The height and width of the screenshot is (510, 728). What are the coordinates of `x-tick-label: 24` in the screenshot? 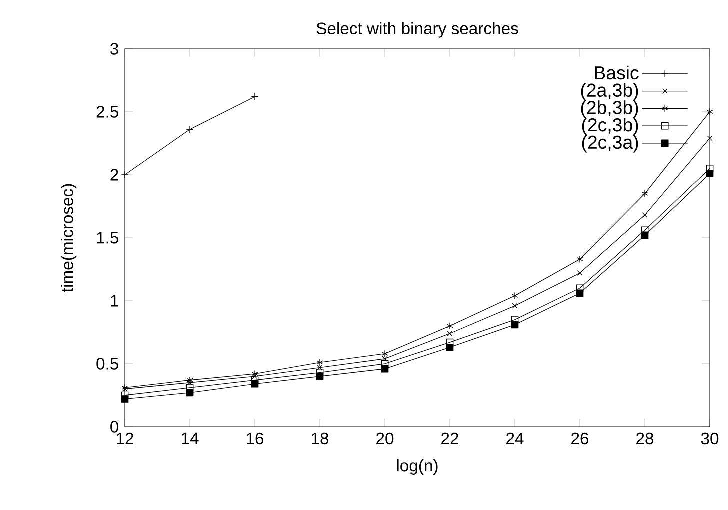 It's located at (515, 438).